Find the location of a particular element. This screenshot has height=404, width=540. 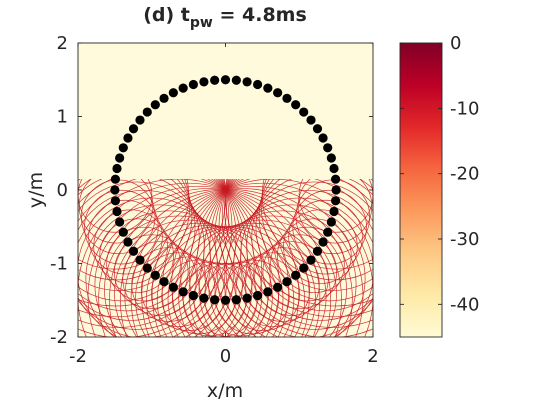

y-tick-label: 1 is located at coordinates (62, 117).